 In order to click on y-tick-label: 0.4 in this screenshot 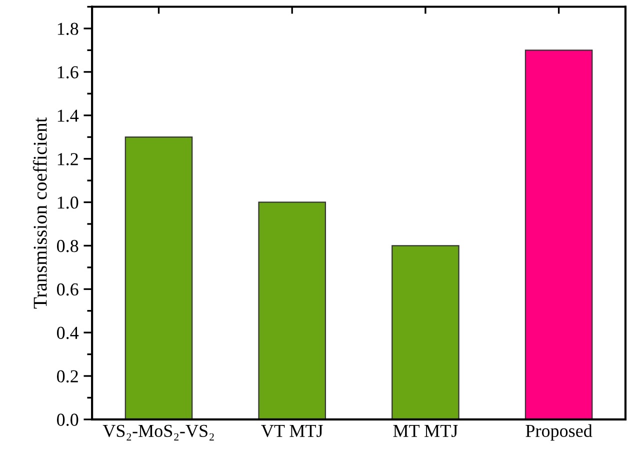, I will do `click(68, 333)`.